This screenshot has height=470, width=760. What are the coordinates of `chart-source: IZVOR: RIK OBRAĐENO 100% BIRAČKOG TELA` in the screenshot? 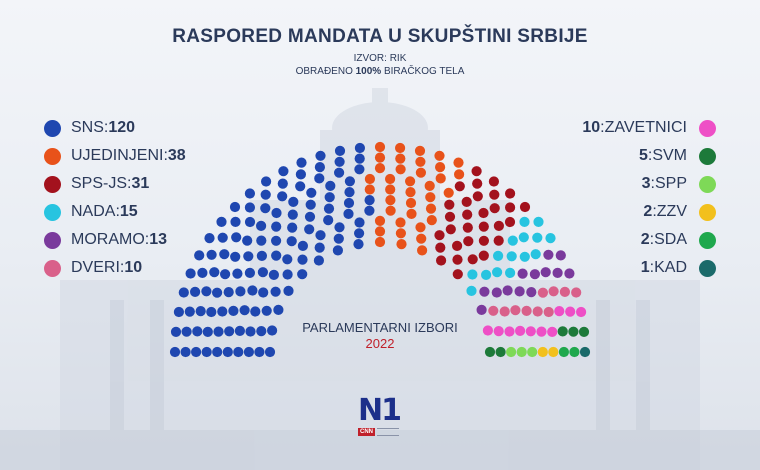 It's located at (380, 65).